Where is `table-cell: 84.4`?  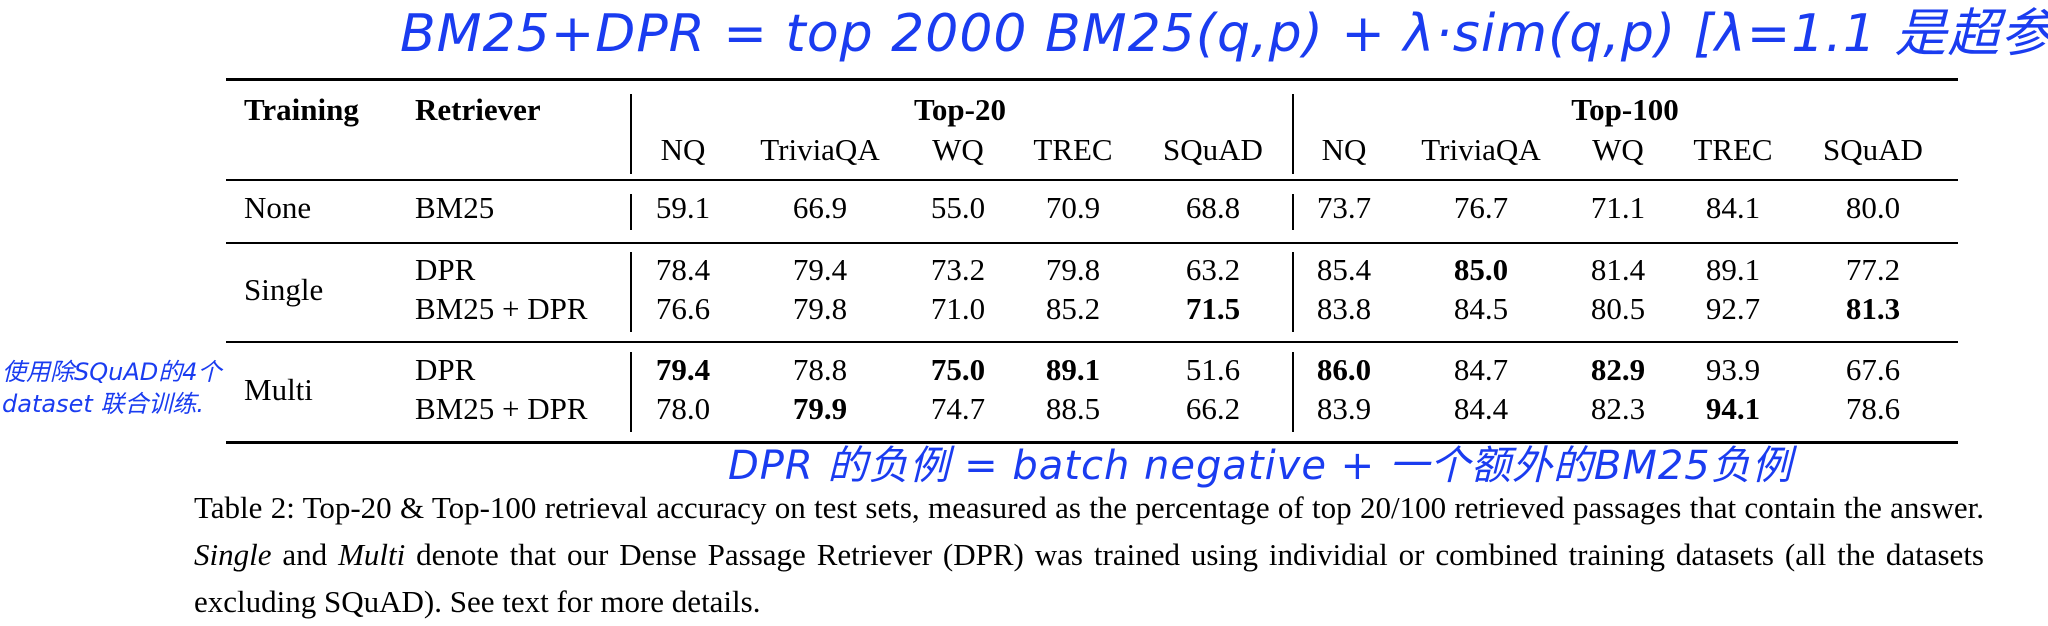
table-cell: 84.4 is located at coordinates (1481, 408).